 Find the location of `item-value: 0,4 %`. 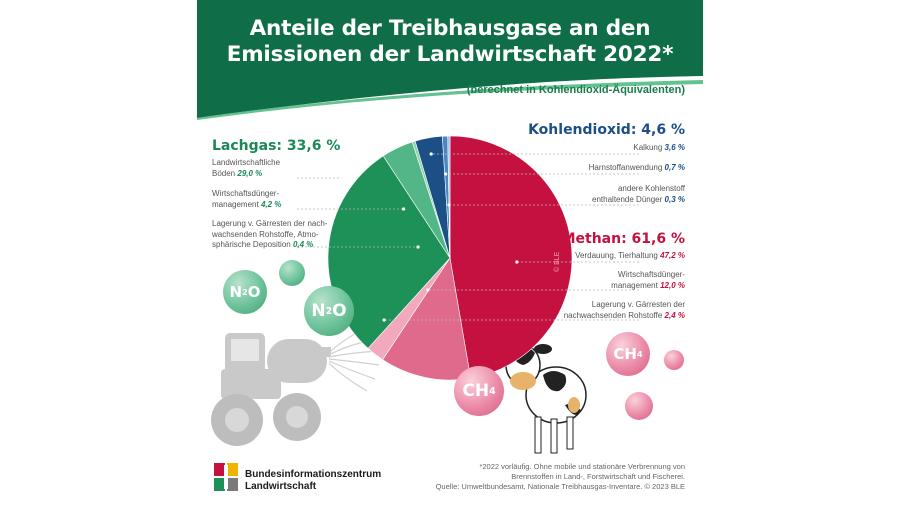

item-value: 0,4 % is located at coordinates (303, 244).